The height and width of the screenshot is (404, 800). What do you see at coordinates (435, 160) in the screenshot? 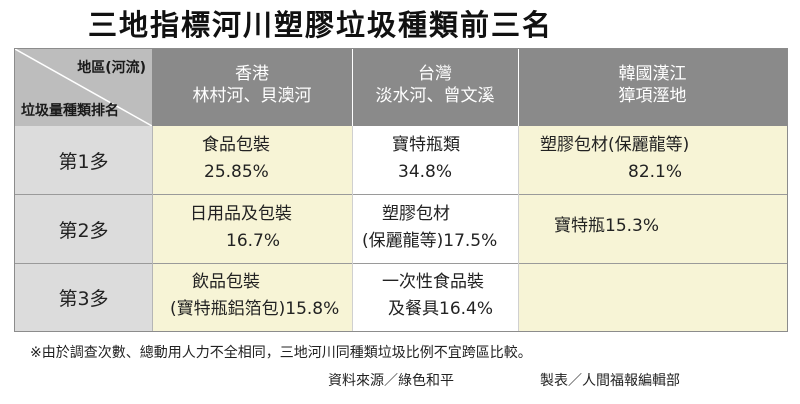
I see `table-cell: 寶特瓶類 34.8%` at bounding box center [435, 160].